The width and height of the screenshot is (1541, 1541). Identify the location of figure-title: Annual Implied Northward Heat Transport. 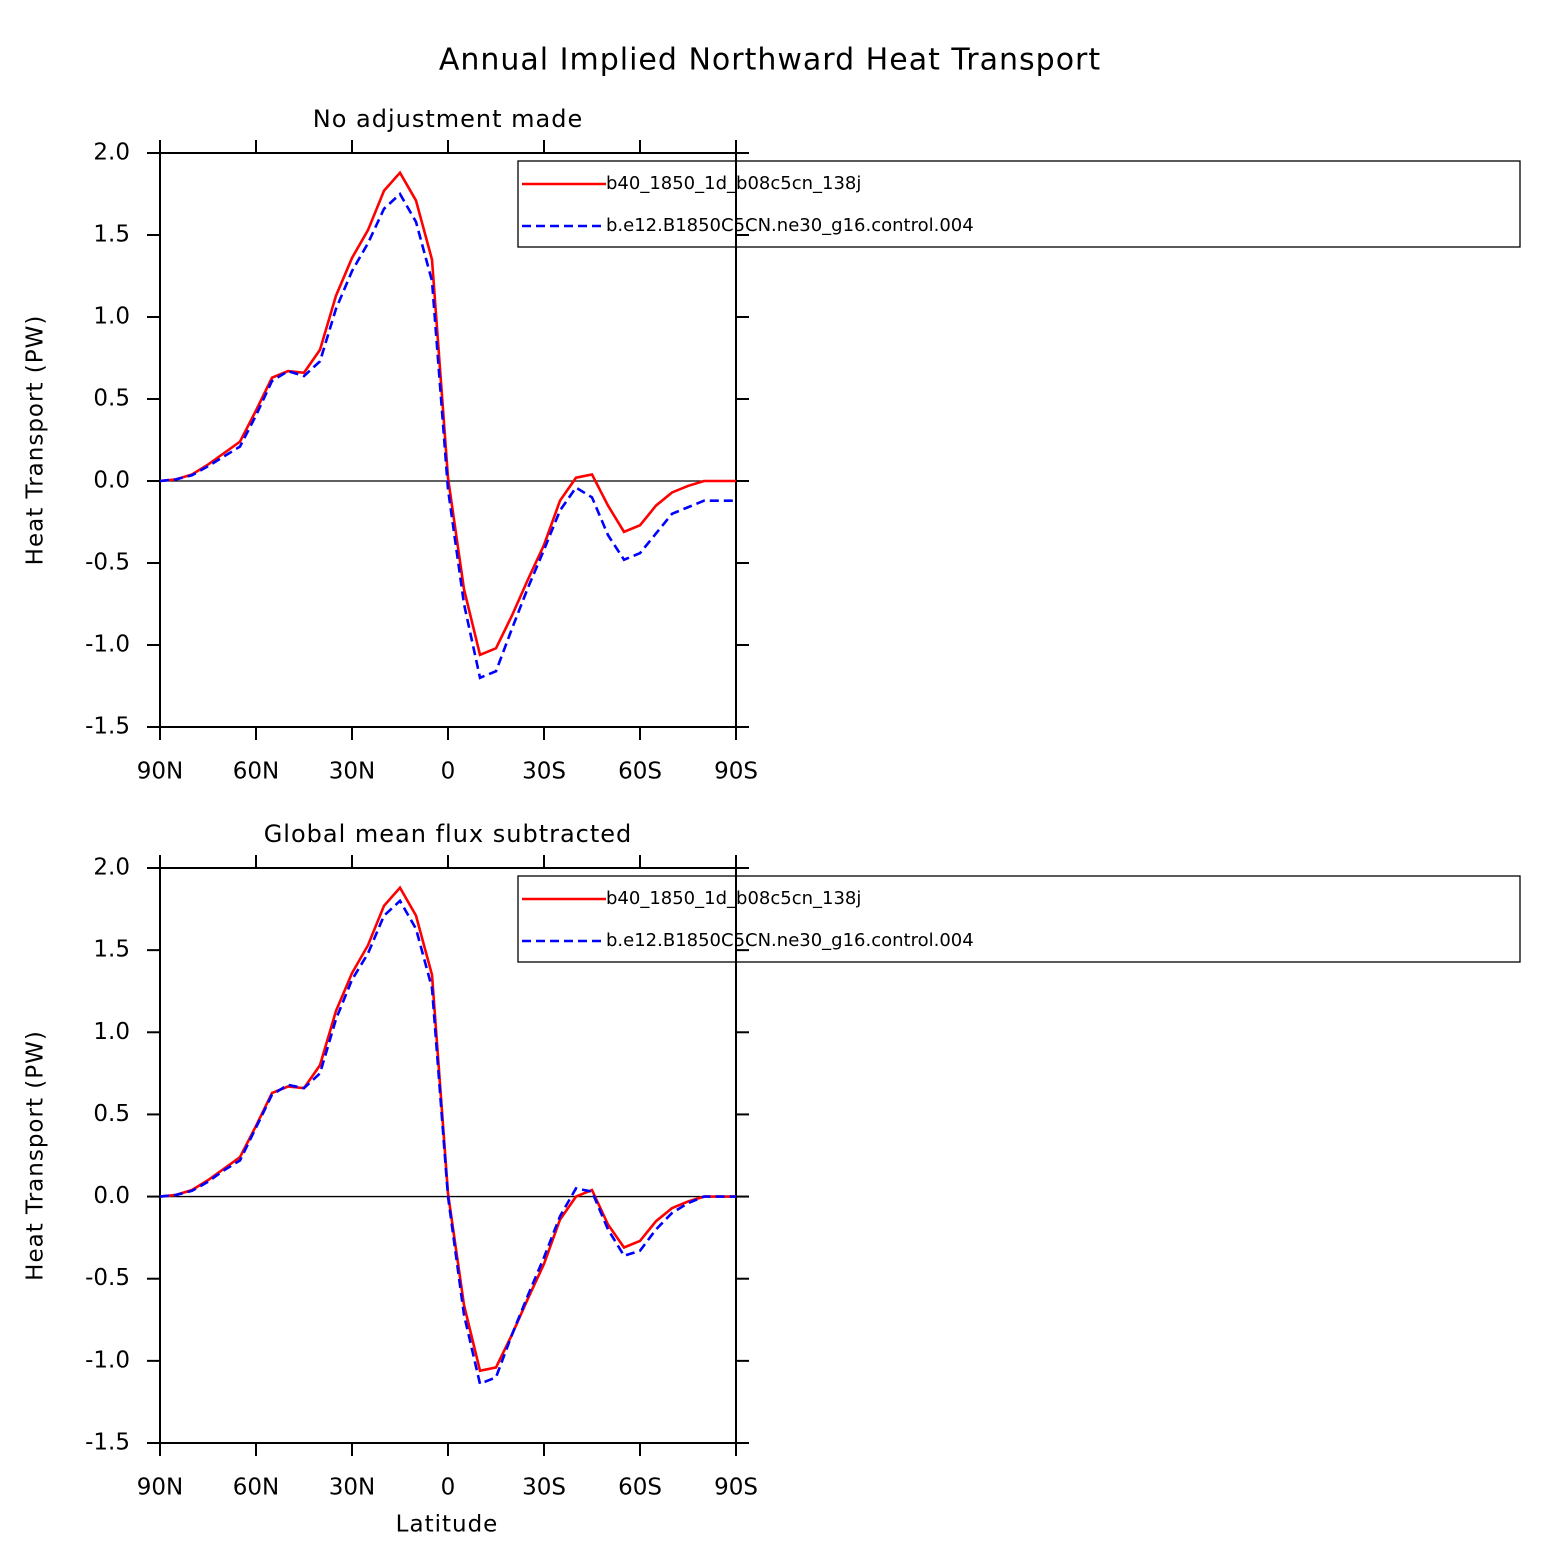
(770, 60).